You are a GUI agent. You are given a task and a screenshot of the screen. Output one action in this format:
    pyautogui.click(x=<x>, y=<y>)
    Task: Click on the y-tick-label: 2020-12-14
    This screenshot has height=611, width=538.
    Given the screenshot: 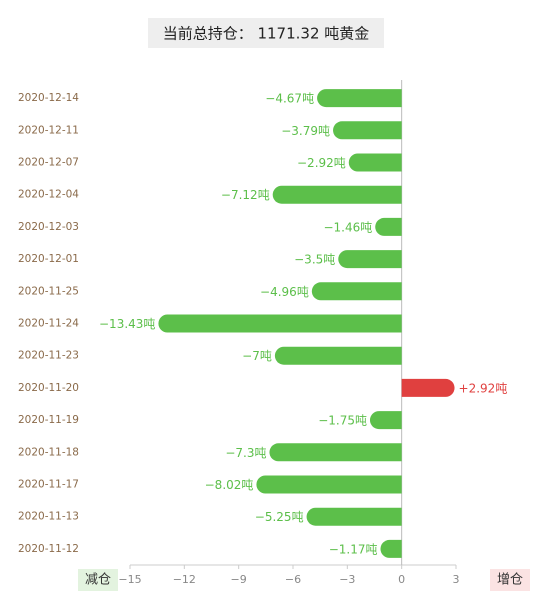 What is the action you would take?
    pyautogui.click(x=48, y=98)
    